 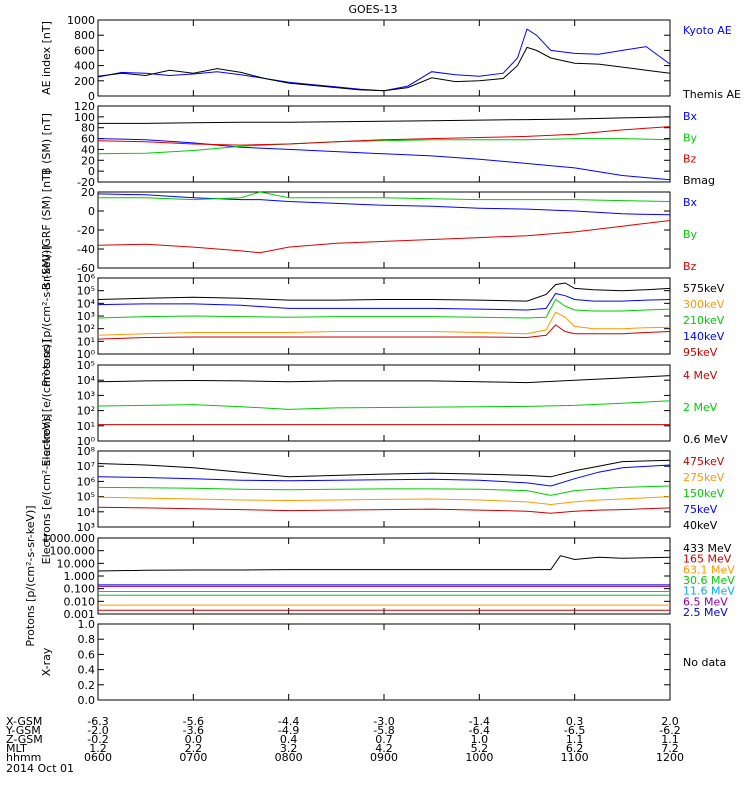 What do you see at coordinates (80, 601) in the screenshot?
I see `y-tick-label: 0.010` at bounding box center [80, 601].